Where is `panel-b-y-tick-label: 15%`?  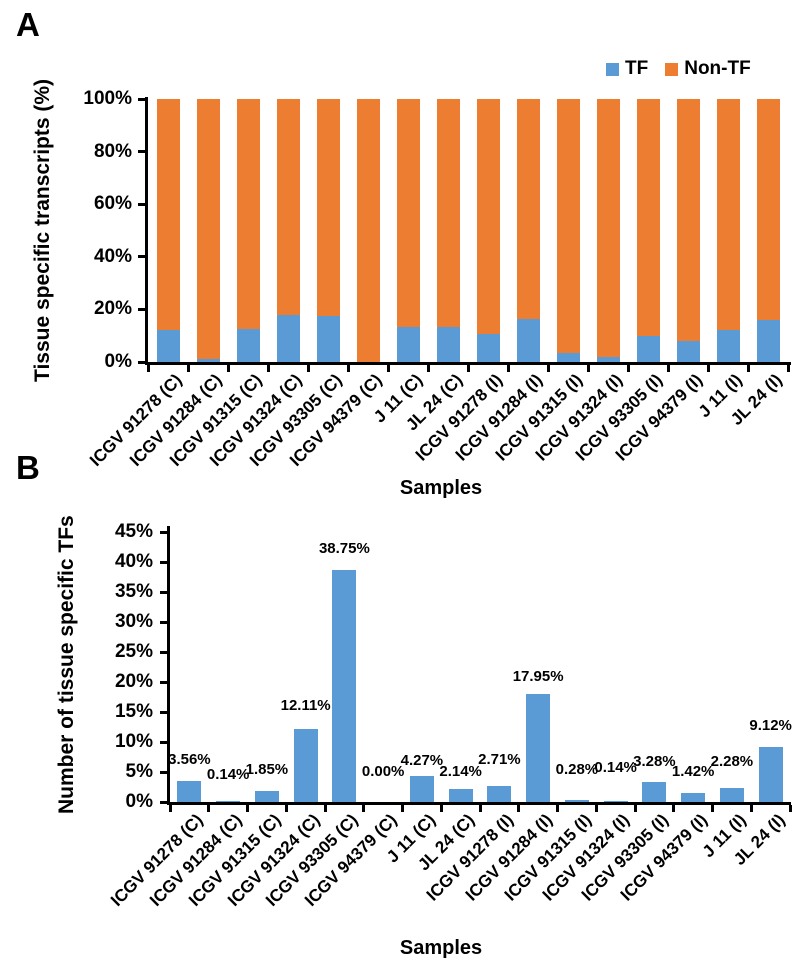
panel-b-y-tick-label: 15% is located at coordinates (133, 711).